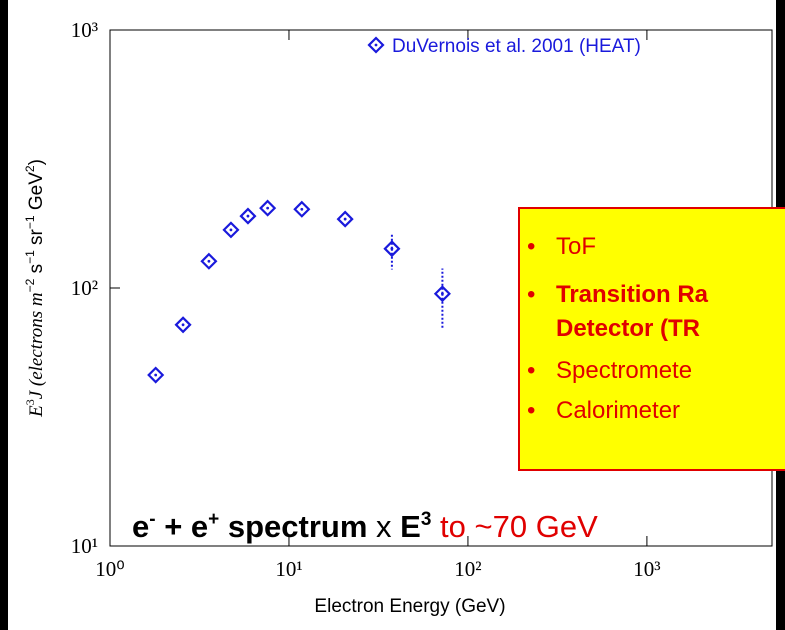 The image size is (785, 630). Describe the element at coordinates (467, 569) in the screenshot. I see `x-tick-label: 10²` at that location.